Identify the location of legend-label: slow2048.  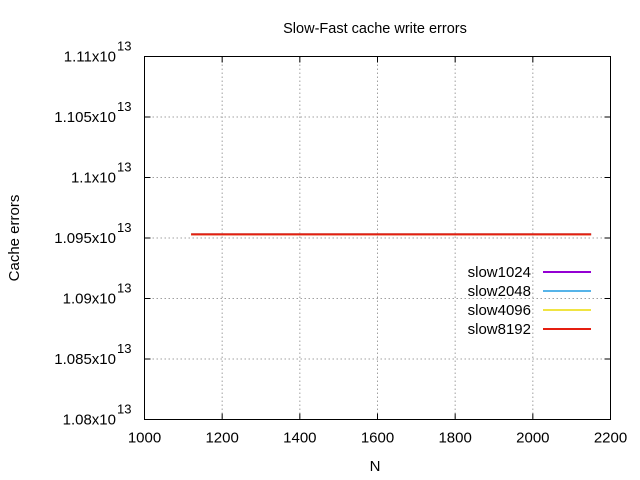
(499, 291).